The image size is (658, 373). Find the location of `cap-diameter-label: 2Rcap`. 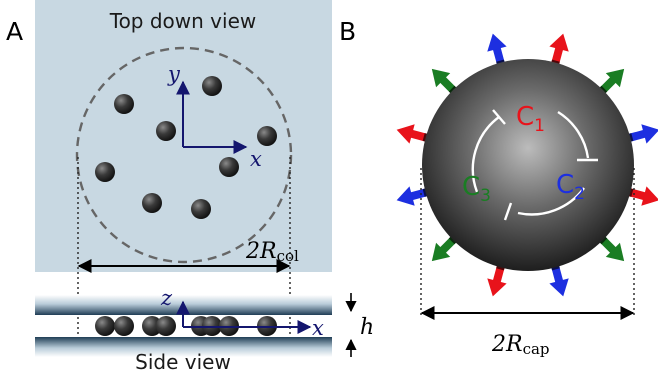

cap-diameter-label: 2Rcap is located at coordinates (520, 345).